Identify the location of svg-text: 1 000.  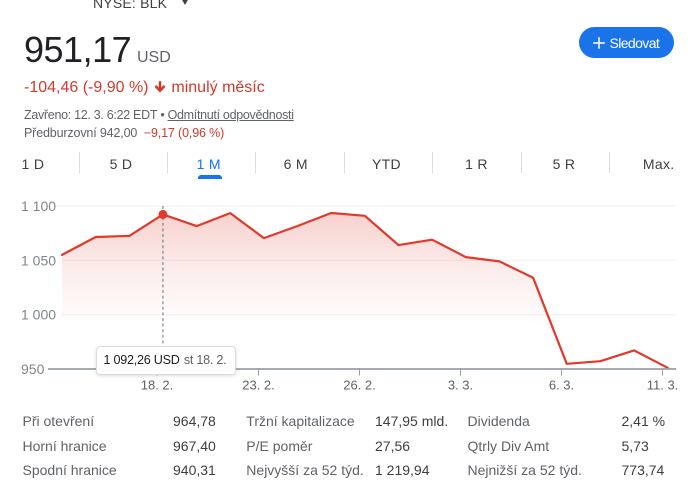
(38, 315).